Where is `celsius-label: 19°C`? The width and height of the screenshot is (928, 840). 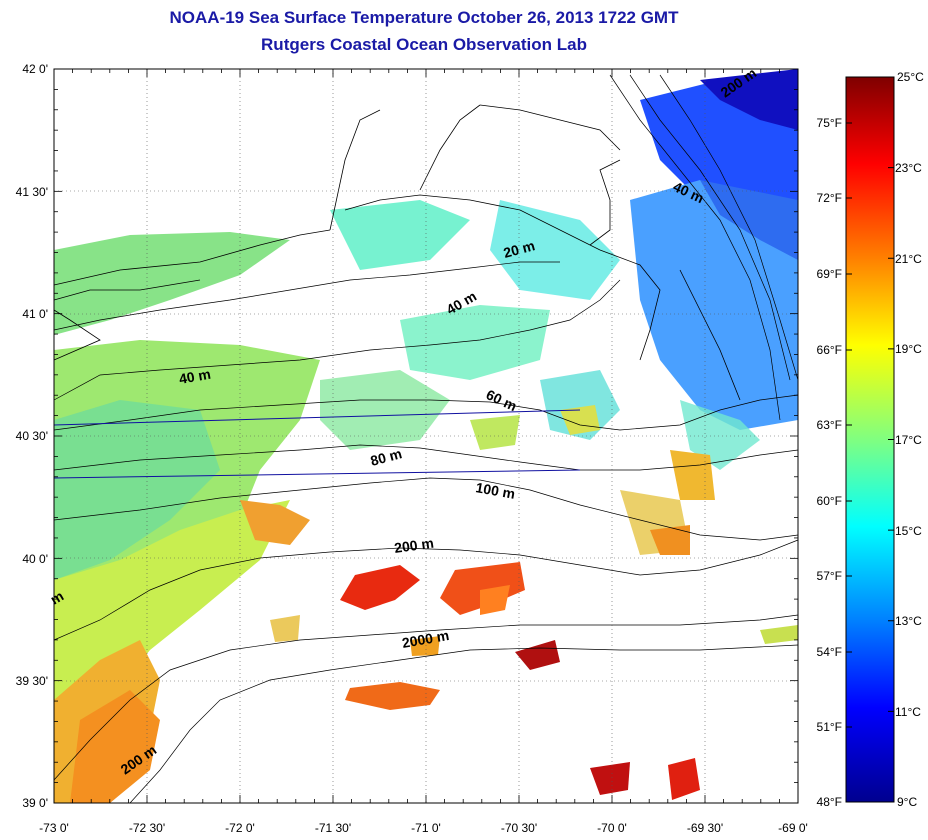
celsius-label: 19°C is located at coordinates (908, 349).